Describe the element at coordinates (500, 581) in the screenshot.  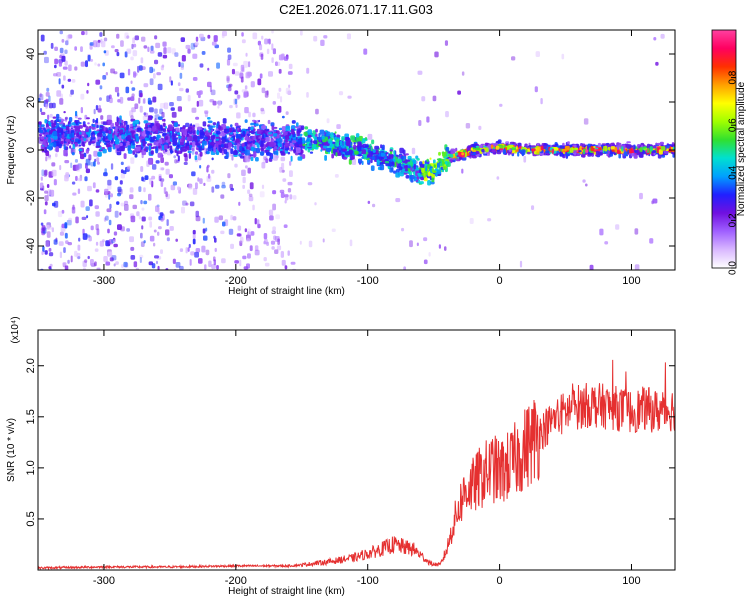
I see `snr-xtick-label: 0` at that location.